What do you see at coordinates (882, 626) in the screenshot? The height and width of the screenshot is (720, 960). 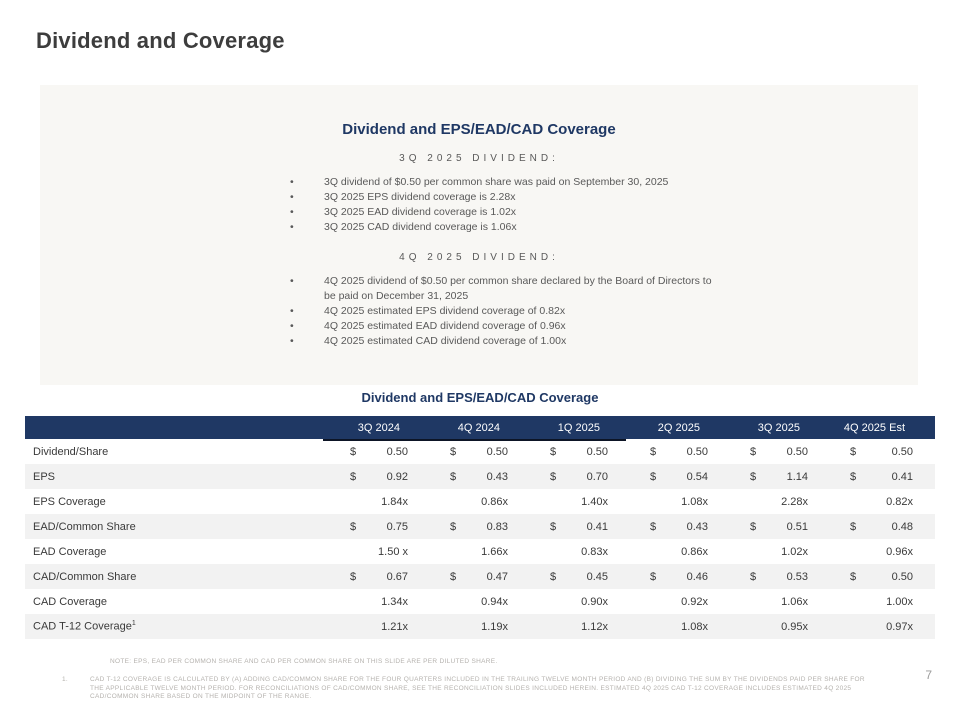 I see `table-cell: 0.97x` at bounding box center [882, 626].